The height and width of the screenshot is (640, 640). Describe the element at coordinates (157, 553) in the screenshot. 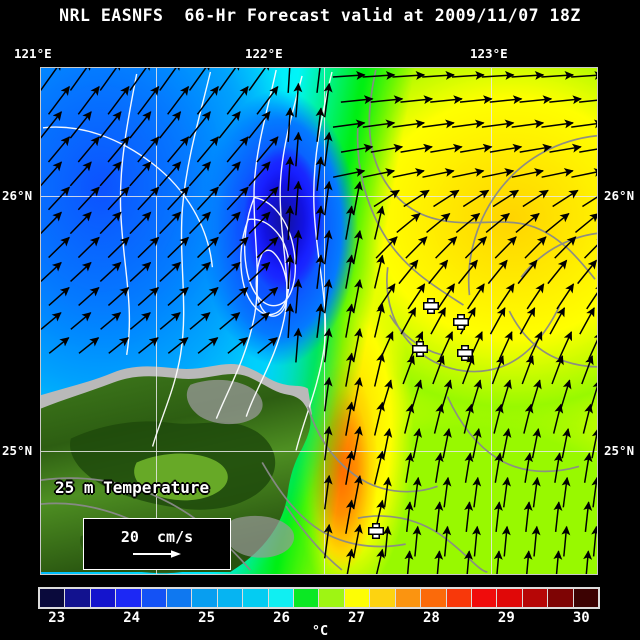

I see `scale-vector-arrow` at that location.